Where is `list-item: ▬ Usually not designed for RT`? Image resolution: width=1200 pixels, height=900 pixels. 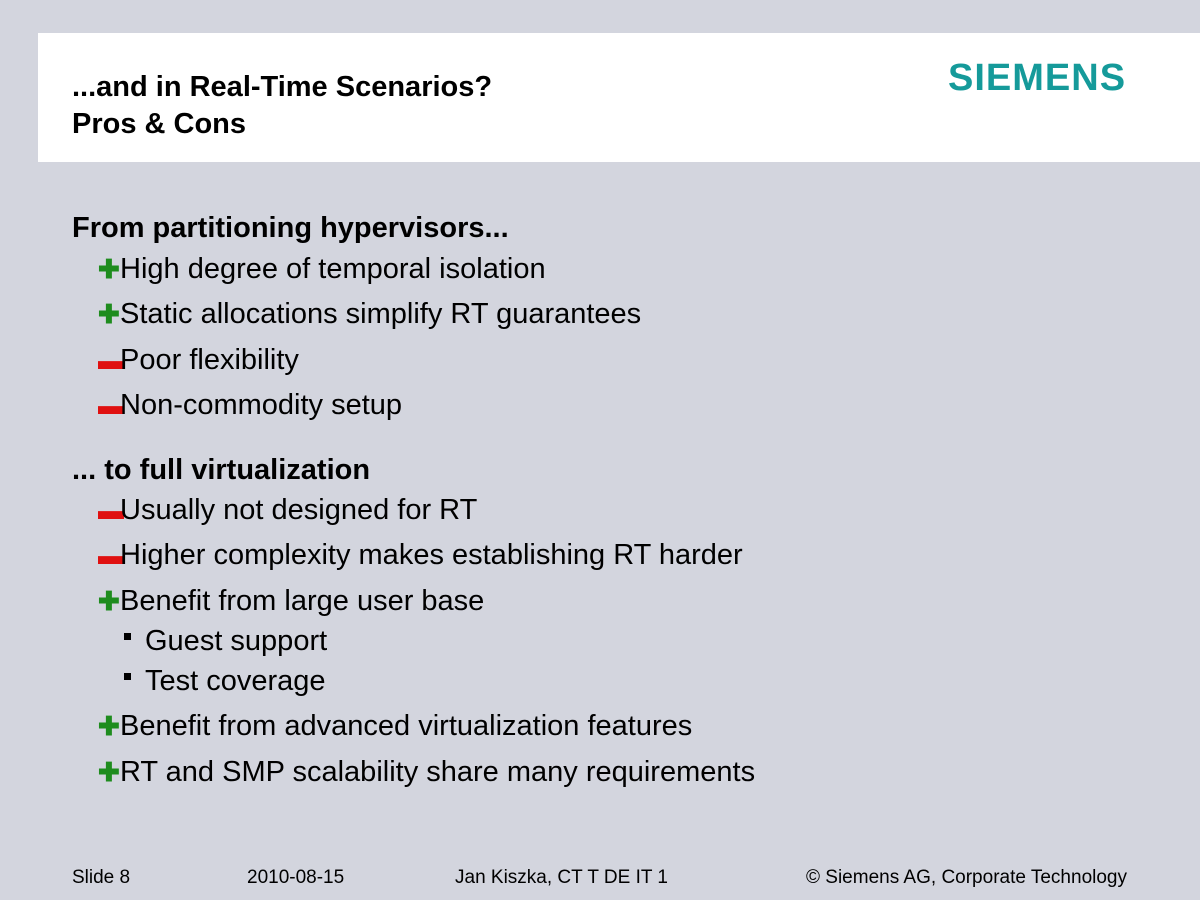
list-item: ▬ Usually not designed for RT is located at coordinates (287, 510).